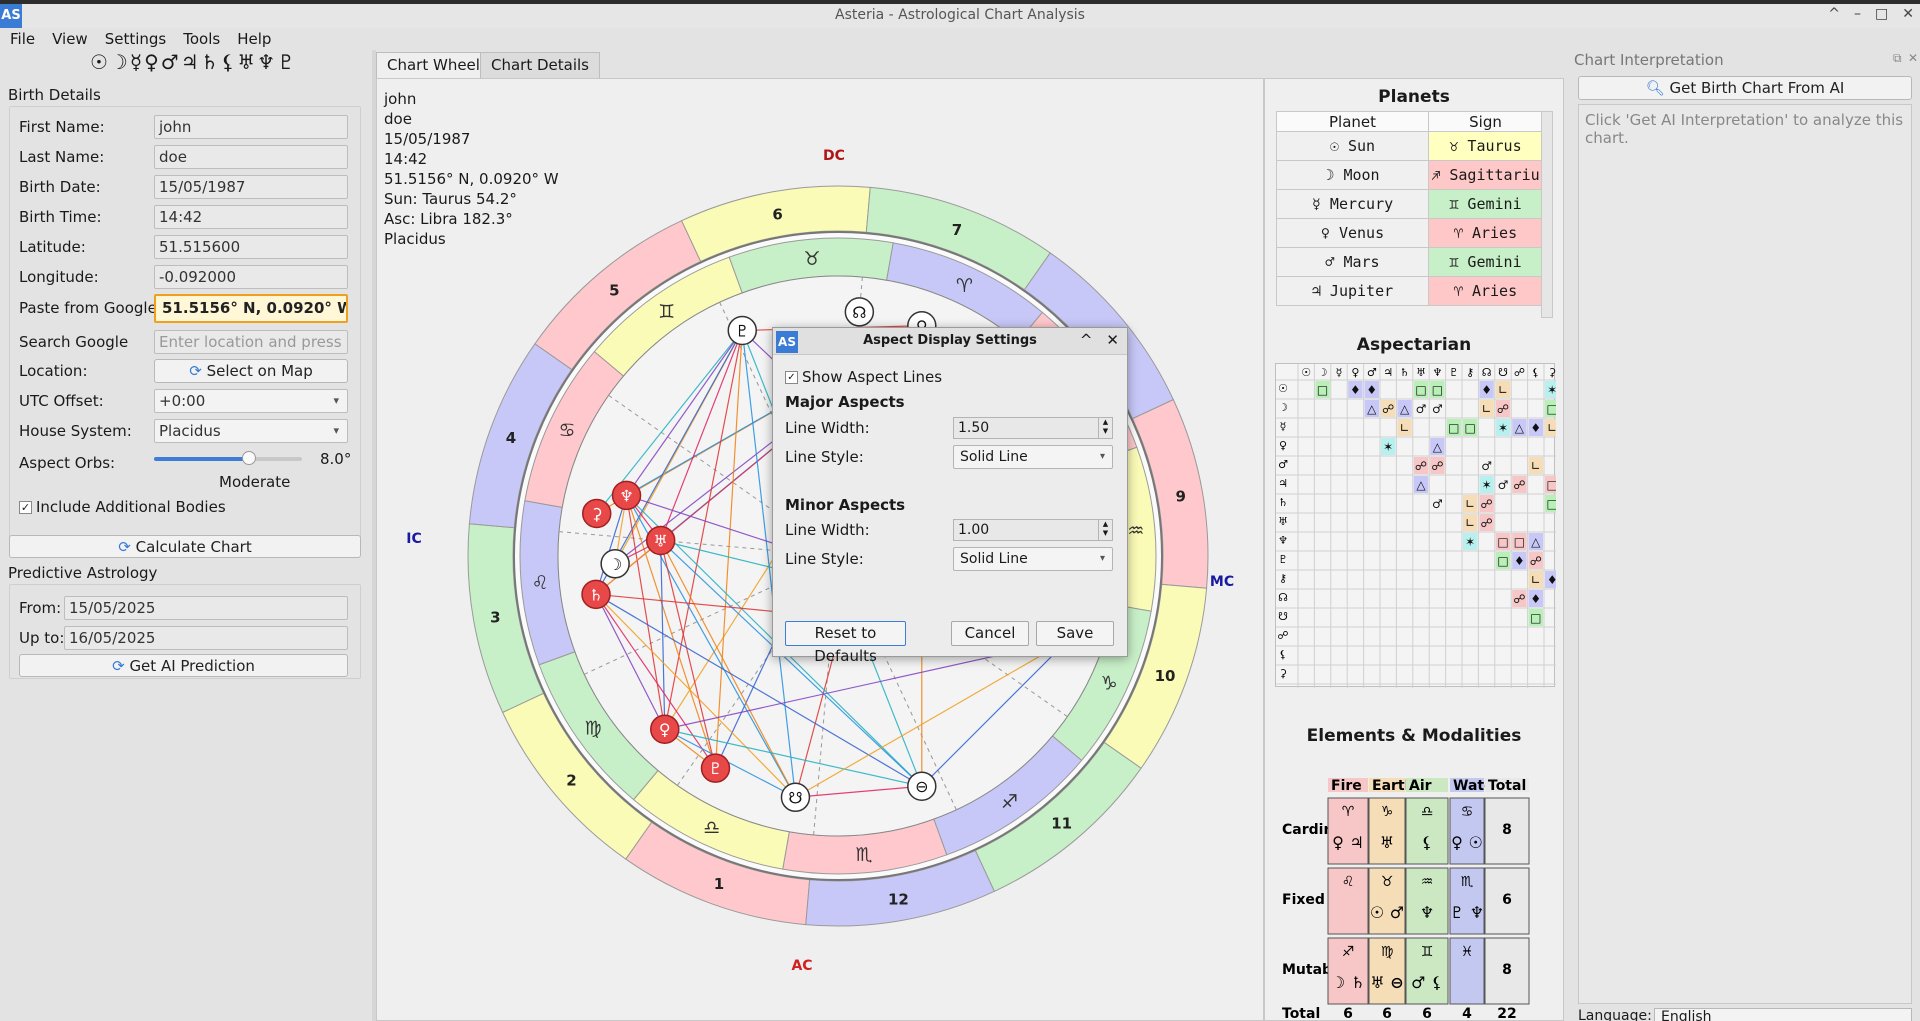 The width and height of the screenshot is (1920, 1021). I want to click on house-number: 5, so click(614, 290).